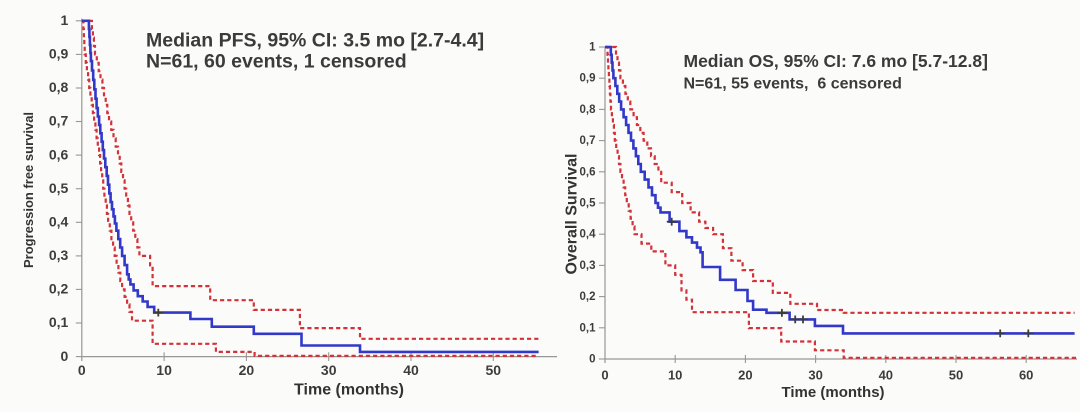 This screenshot has height=412, width=1080. What do you see at coordinates (793, 84) in the screenshot?
I see `svg-text: N=61, 55 events, 6 censored` at bounding box center [793, 84].